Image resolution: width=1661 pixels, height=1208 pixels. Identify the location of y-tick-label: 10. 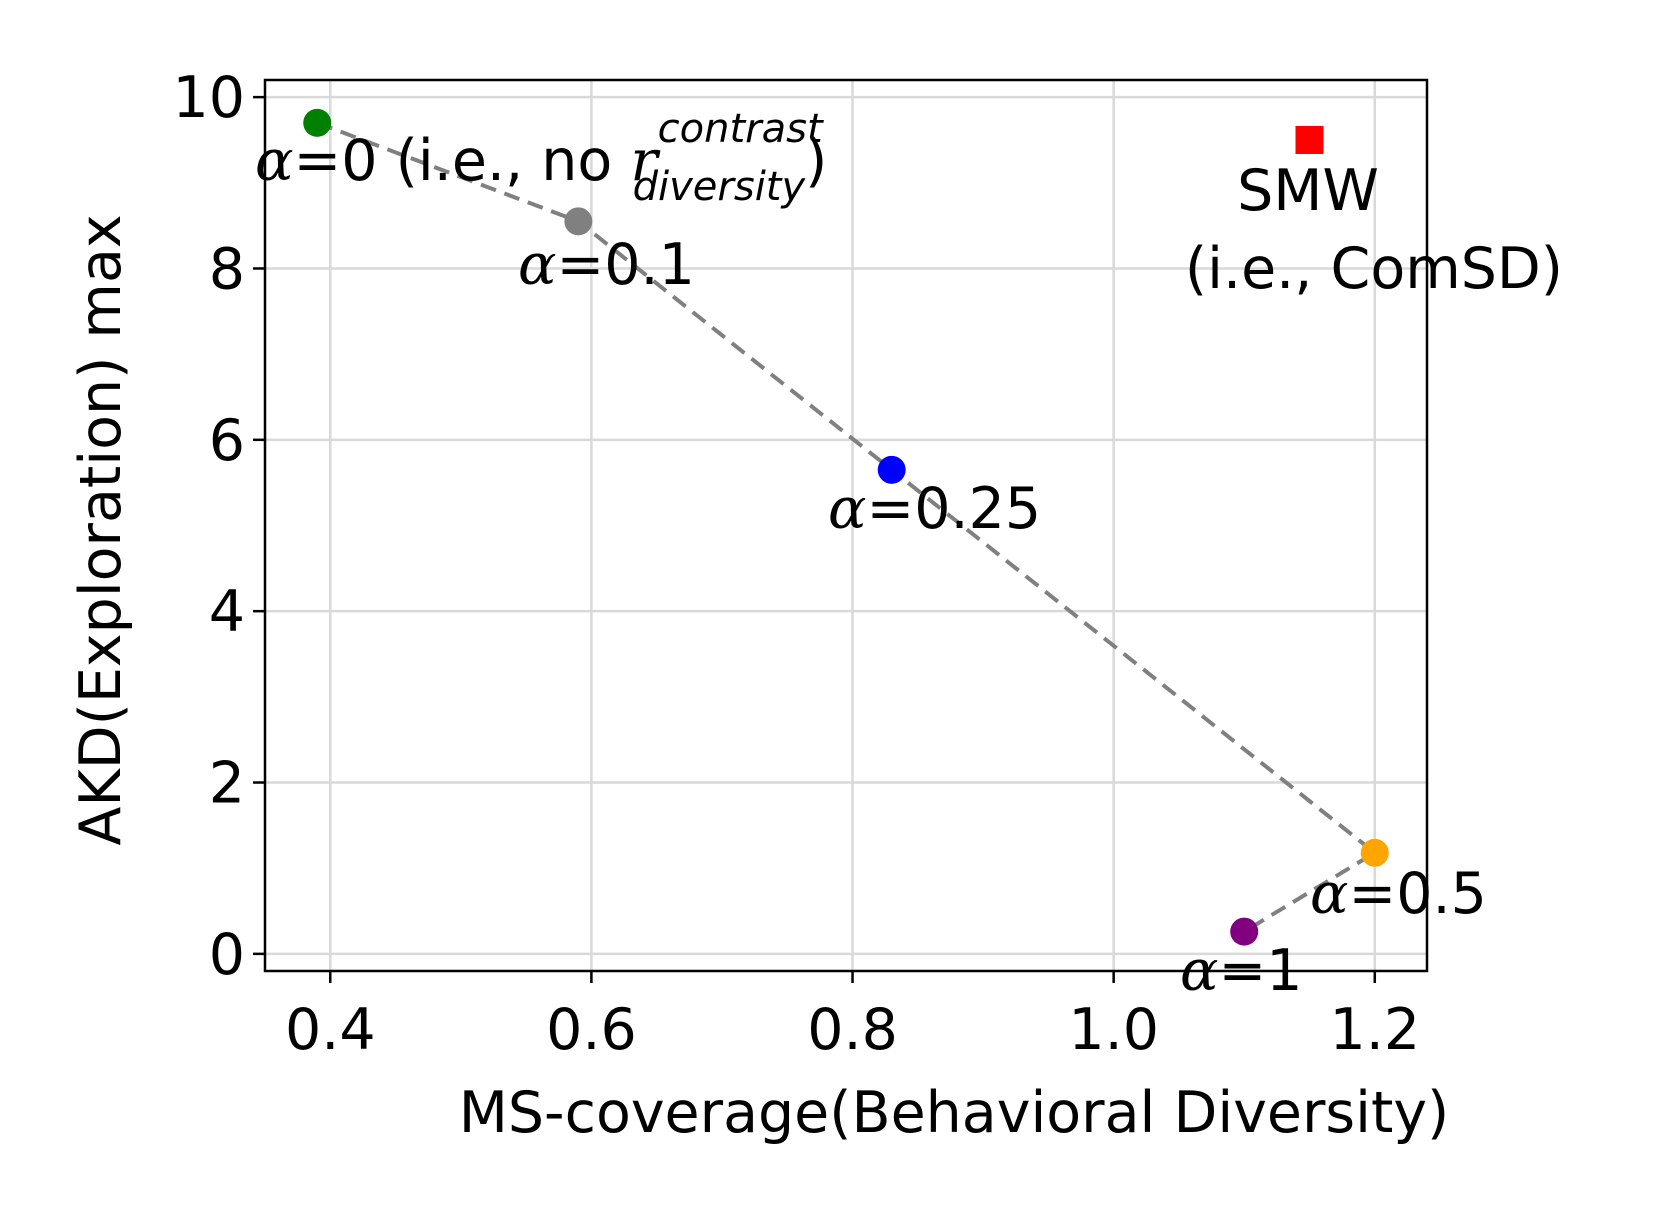
(208, 98).